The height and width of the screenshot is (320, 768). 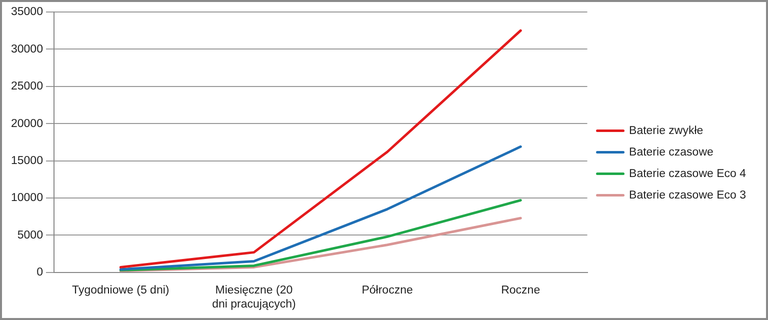 What do you see at coordinates (26, 12) in the screenshot?
I see `y-tick-label: 35000` at bounding box center [26, 12].